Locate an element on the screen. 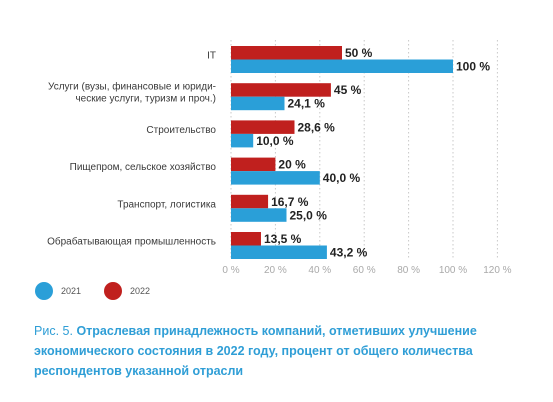 The height and width of the screenshot is (402, 553). legend-label: 2021 is located at coordinates (71, 291).